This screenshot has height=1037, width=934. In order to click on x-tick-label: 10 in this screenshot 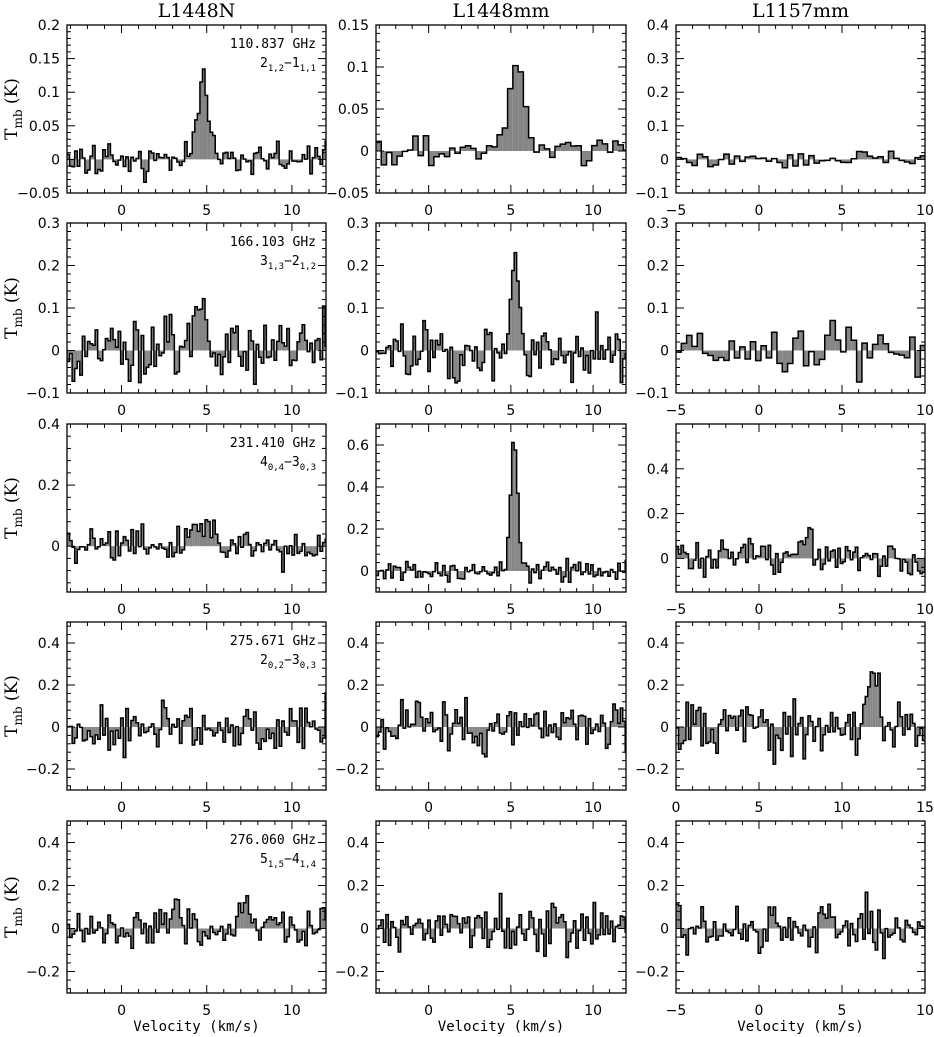, I will do `click(925, 610)`.